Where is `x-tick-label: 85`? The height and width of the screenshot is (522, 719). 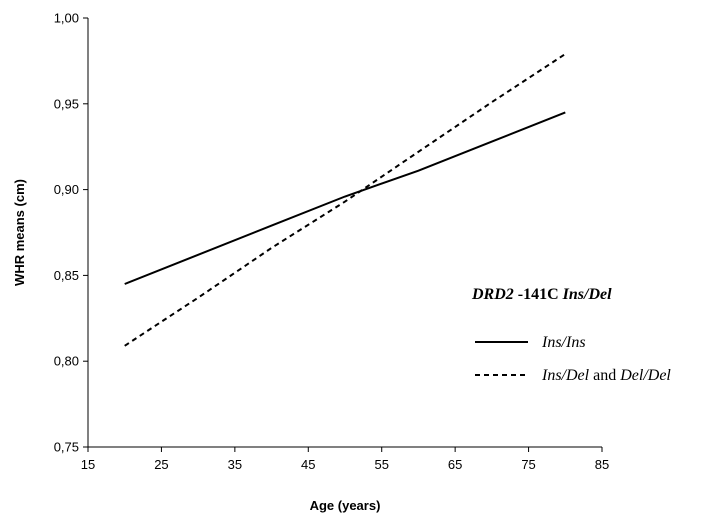 x-tick-label: 85 is located at coordinates (602, 464).